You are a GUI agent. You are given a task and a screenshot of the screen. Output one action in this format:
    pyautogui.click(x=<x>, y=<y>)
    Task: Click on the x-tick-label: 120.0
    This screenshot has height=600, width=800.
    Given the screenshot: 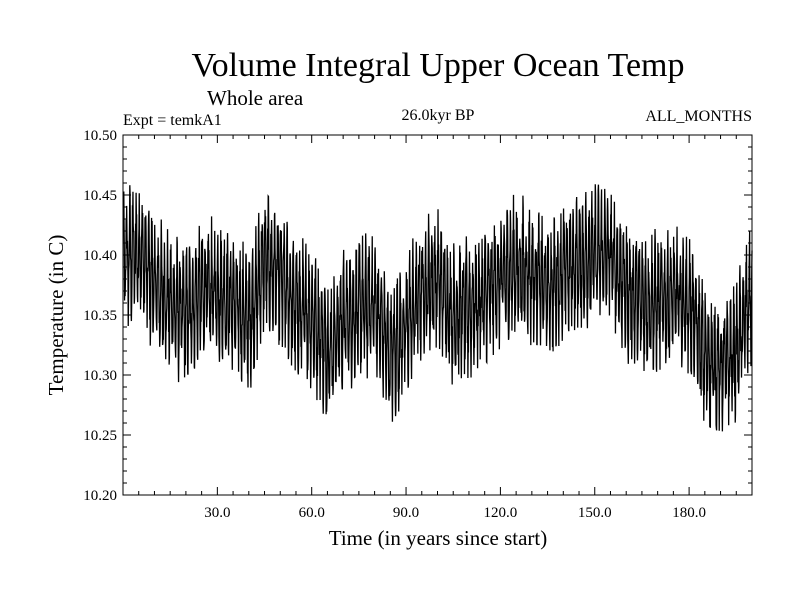 What is the action you would take?
    pyautogui.click(x=501, y=513)
    